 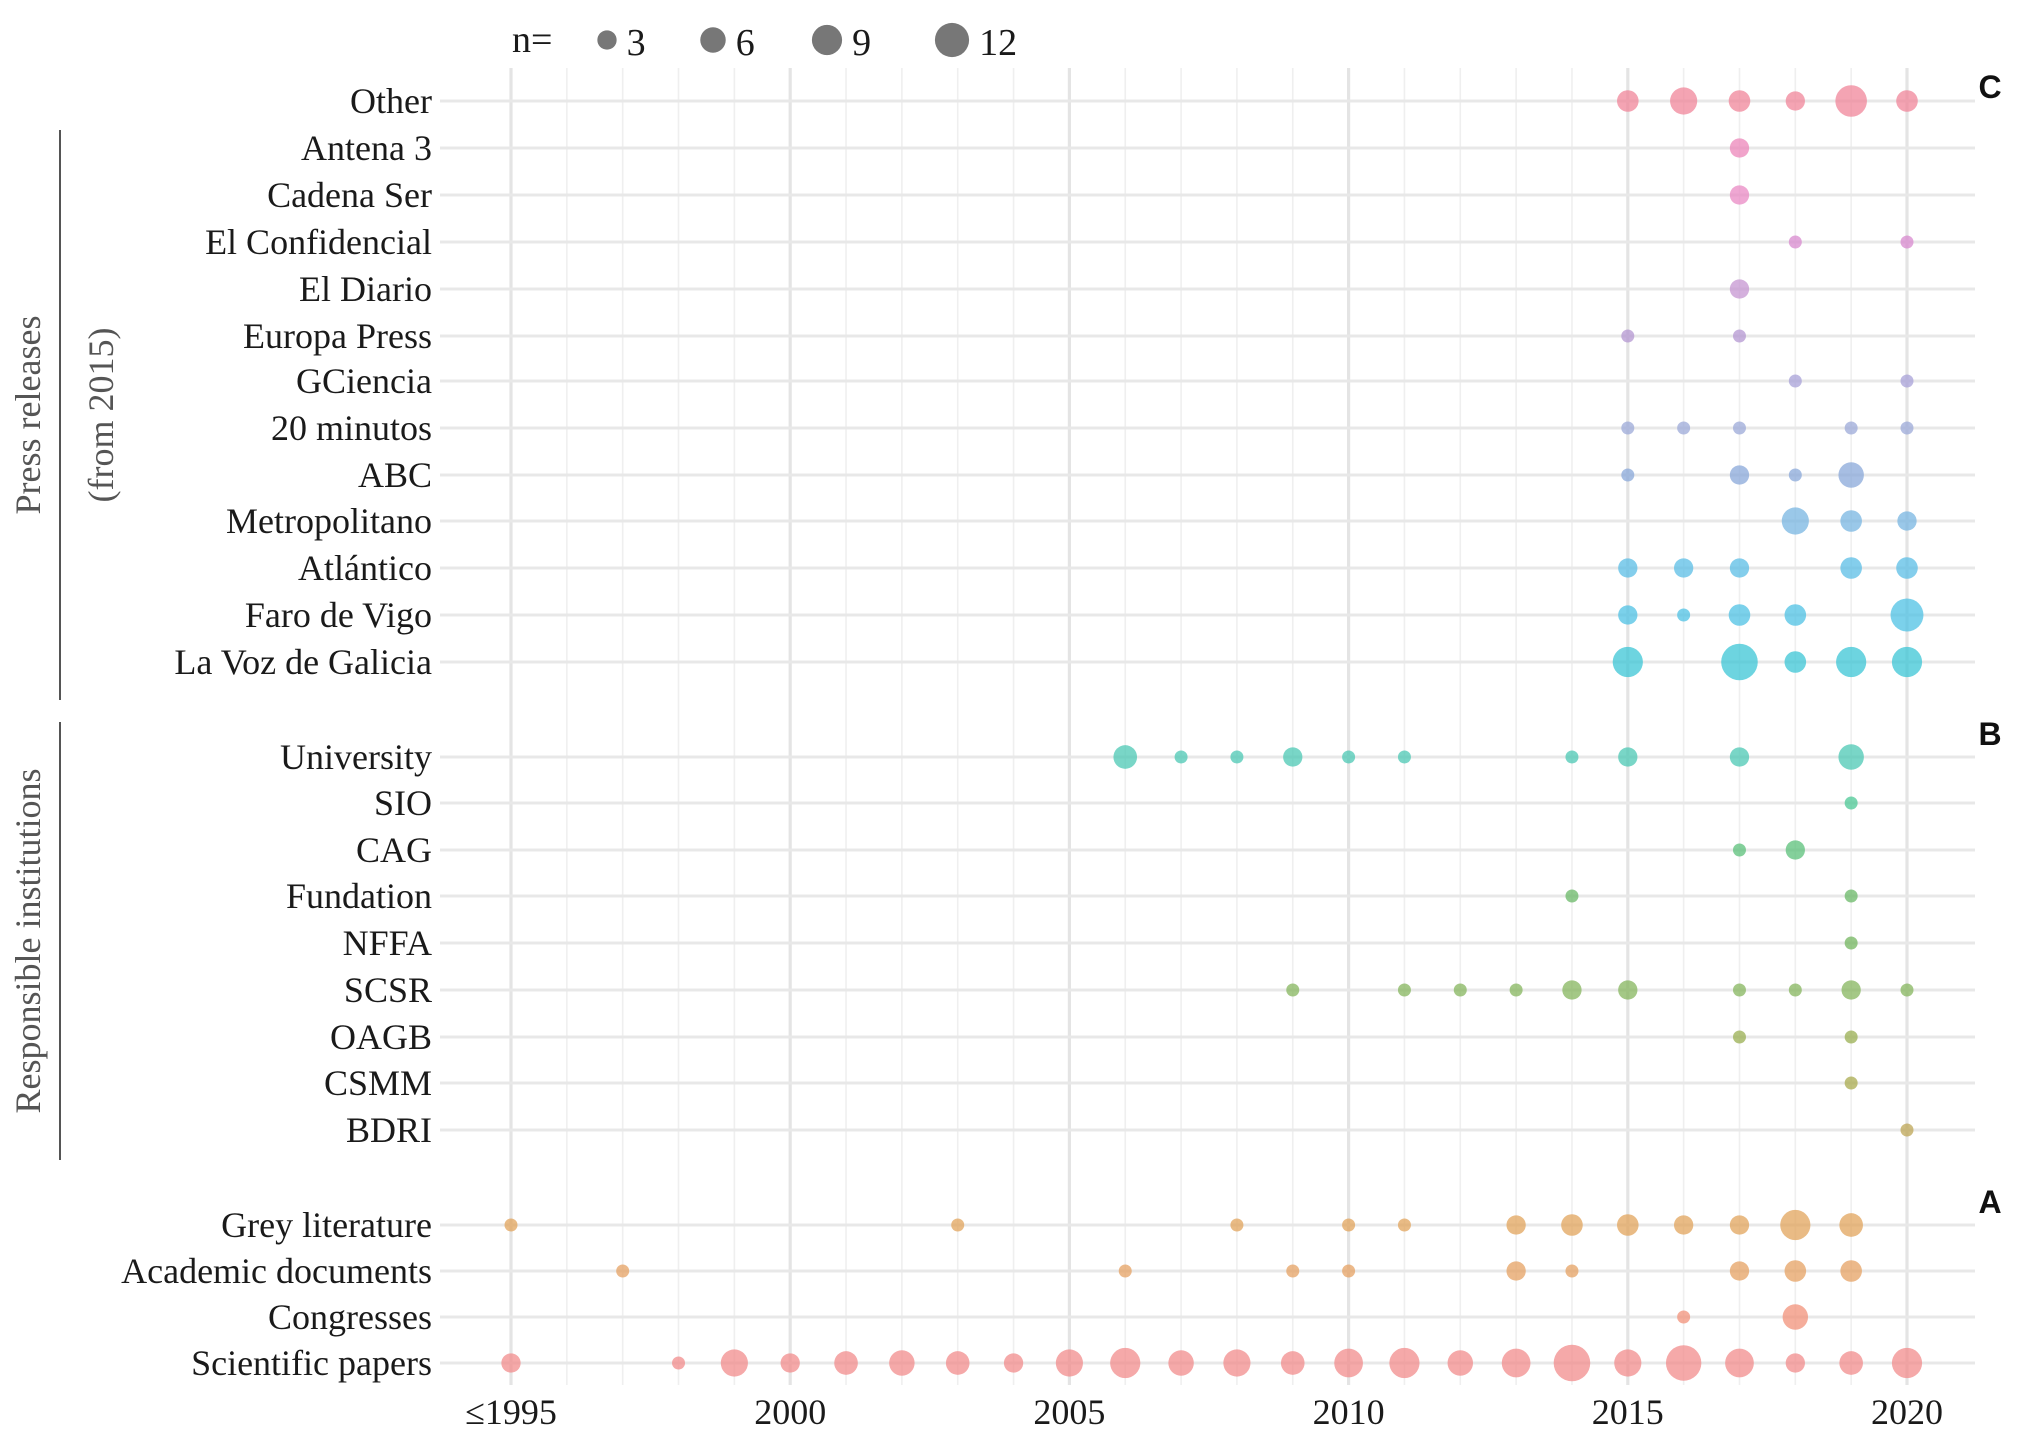 I want to click on bubble-oagb-2019, so click(x=1851, y=1037).